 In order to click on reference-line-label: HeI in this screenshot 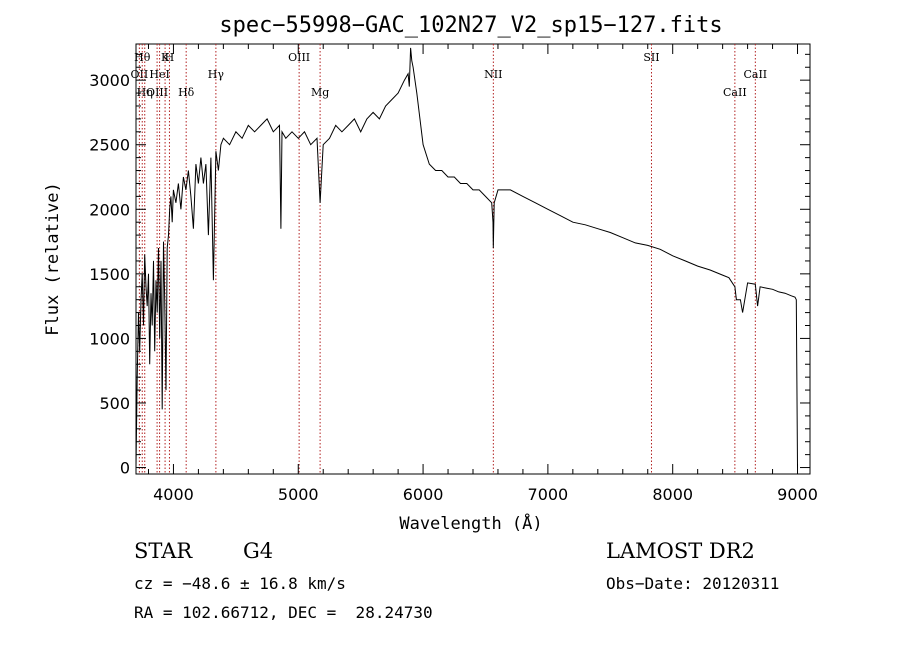, I will do `click(159, 74)`.